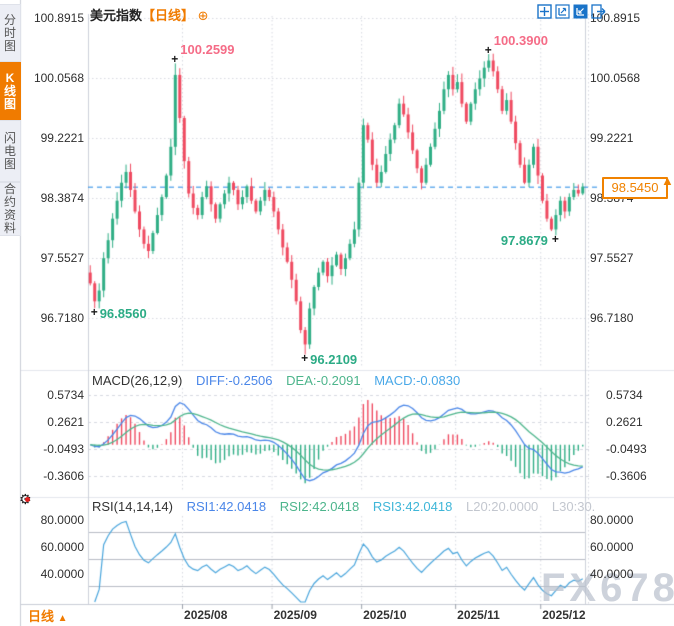 This screenshot has width=674, height=626. What do you see at coordinates (607, 588) in the screenshot?
I see `fx678-watermark: FX678` at bounding box center [607, 588].